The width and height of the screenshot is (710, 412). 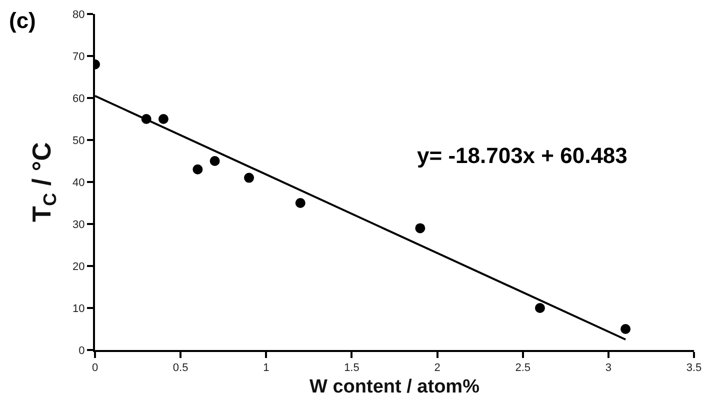 What do you see at coordinates (78, 140) in the screenshot?
I see `y-tick-label: 50` at bounding box center [78, 140].